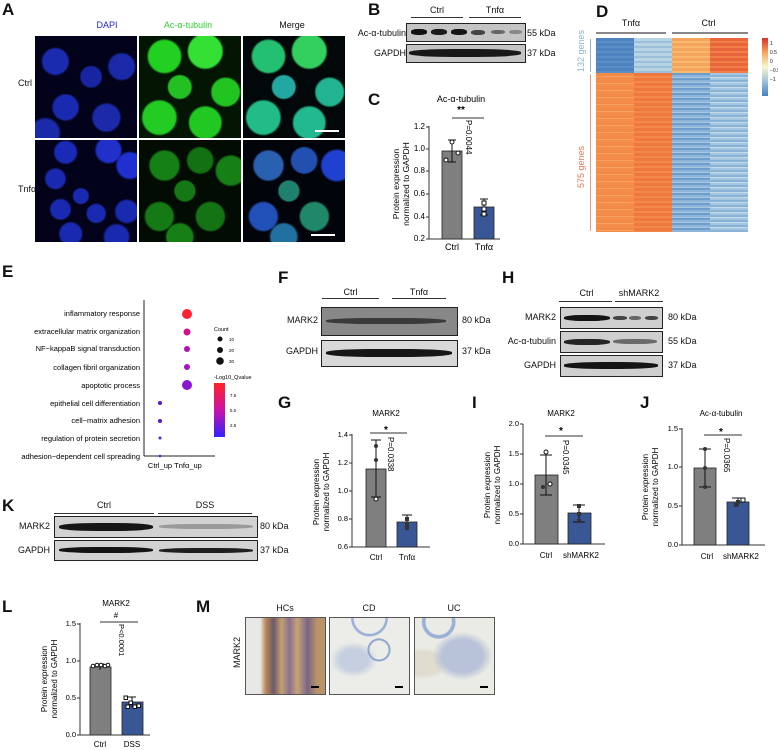 This screenshot has width=778, height=750. I want to click on svg-text: Tnfα, so click(484, 247).